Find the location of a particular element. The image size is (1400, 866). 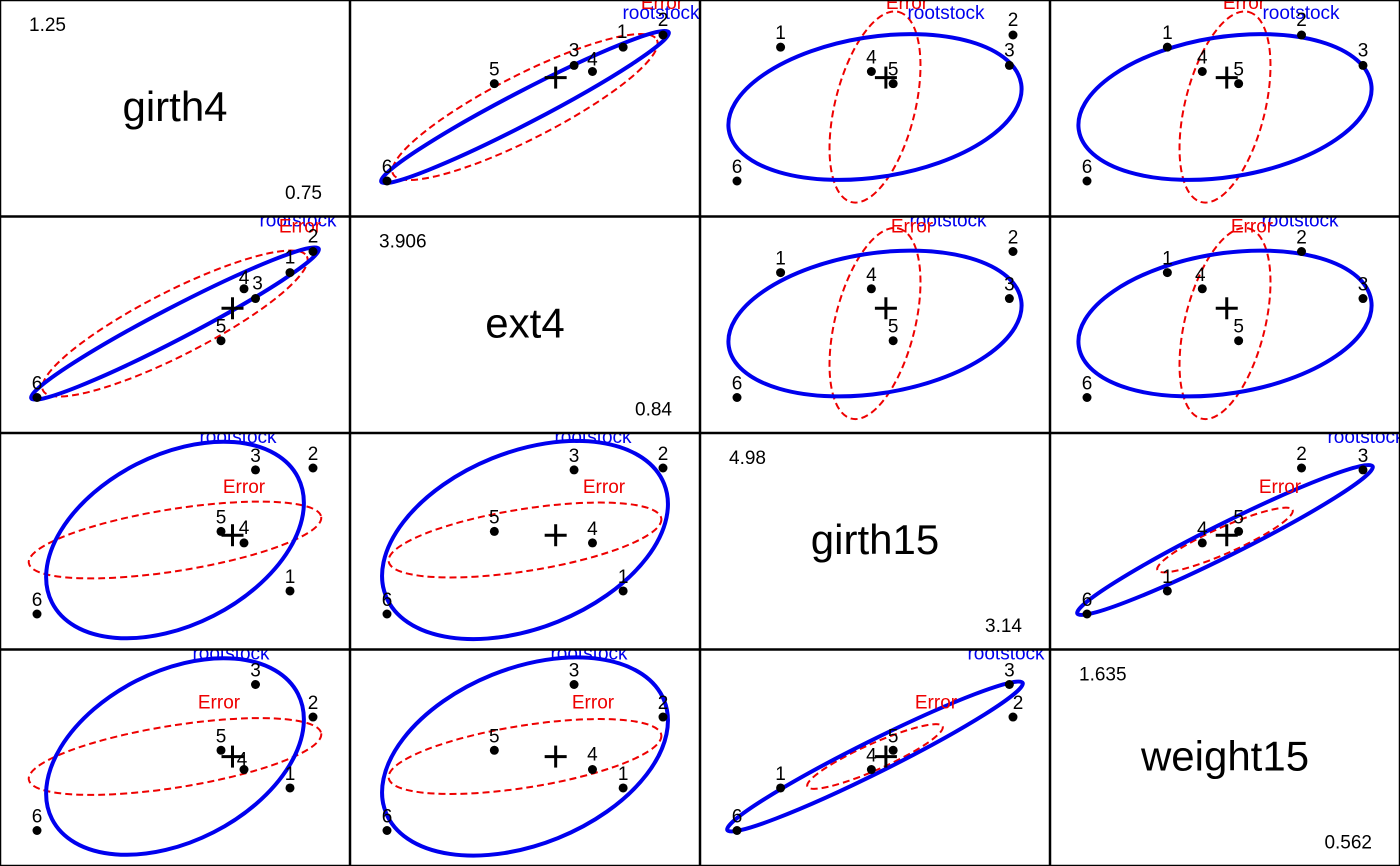

panel-border is located at coordinates (175, 325).